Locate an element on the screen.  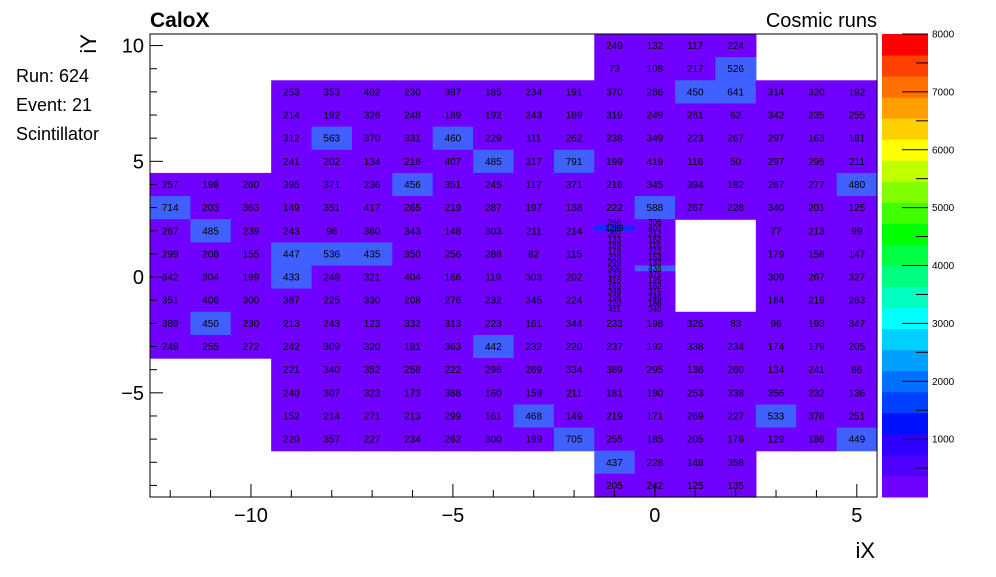
cell-value-label: 228 is located at coordinates (655, 463).